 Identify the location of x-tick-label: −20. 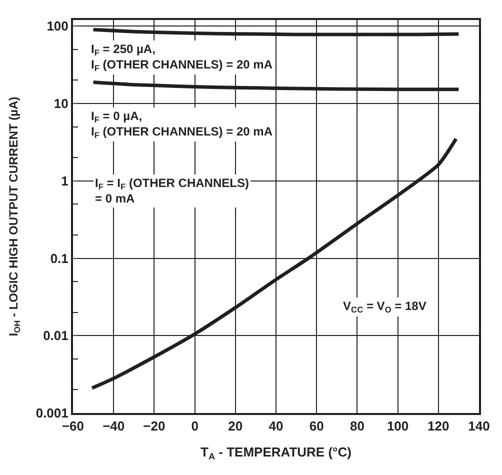
(154, 426).